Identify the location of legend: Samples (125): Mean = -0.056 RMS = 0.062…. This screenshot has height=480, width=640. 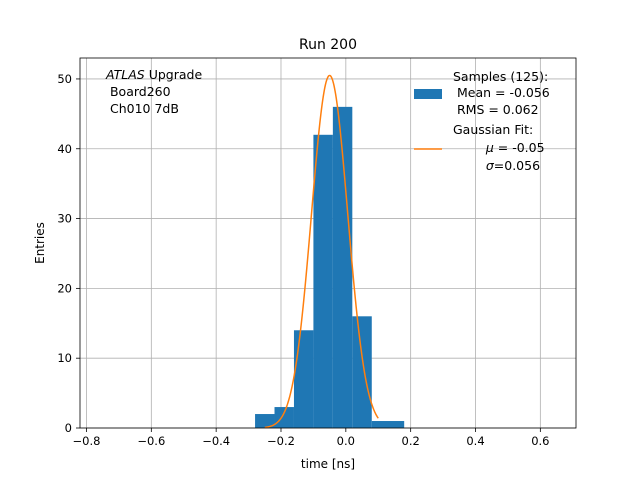
(489, 121).